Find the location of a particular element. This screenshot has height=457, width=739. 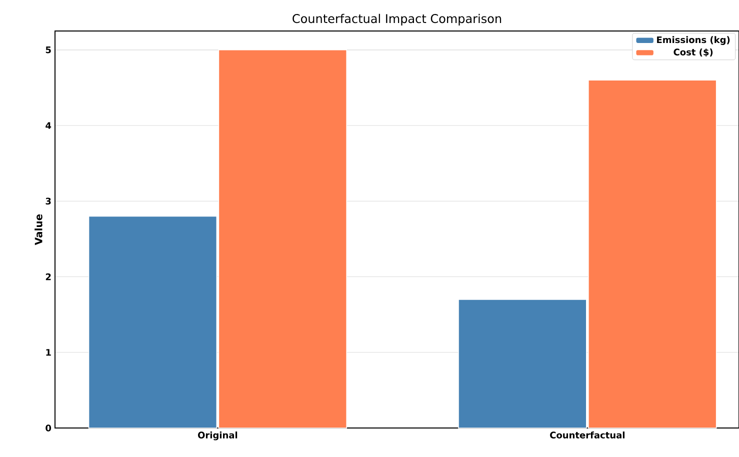

chart-title: Counterfactual Impact Comparison is located at coordinates (397, 20).